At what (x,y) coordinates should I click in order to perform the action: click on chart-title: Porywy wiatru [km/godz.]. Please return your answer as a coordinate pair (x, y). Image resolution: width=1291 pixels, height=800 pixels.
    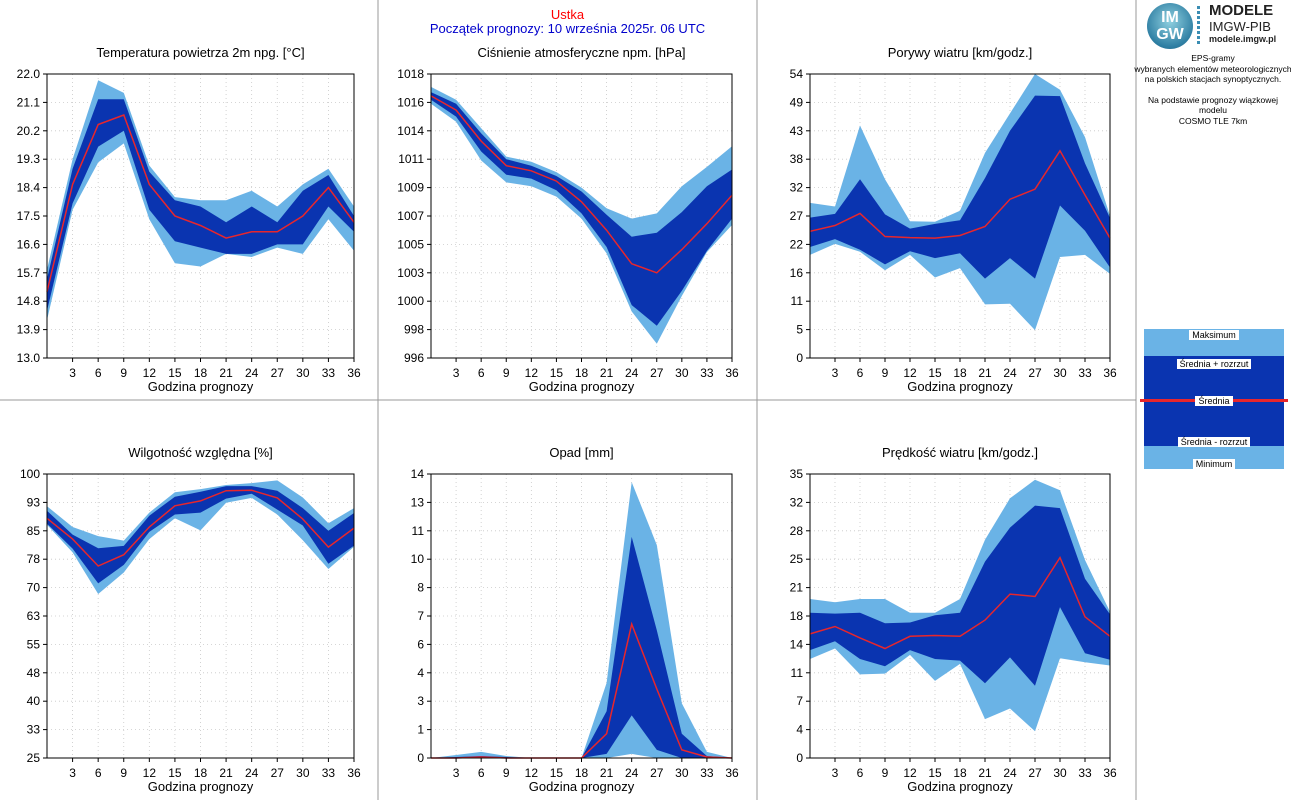
    Looking at the image, I should click on (960, 52).